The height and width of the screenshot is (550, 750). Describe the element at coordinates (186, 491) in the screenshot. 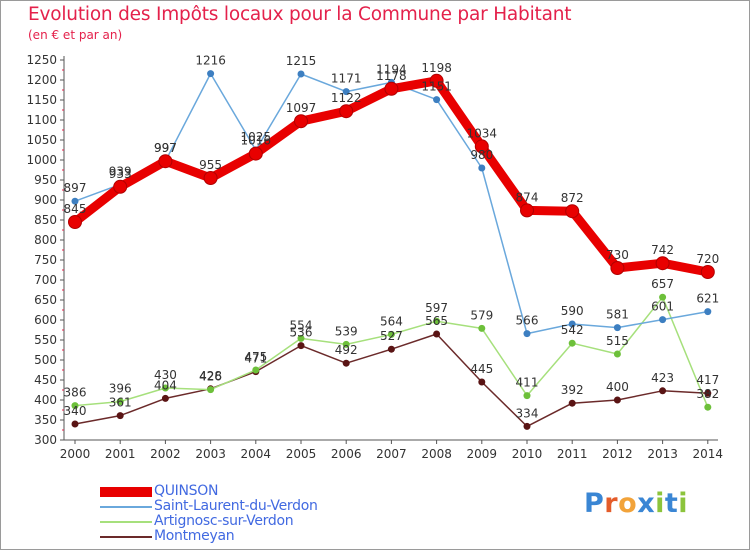

I see `legend-label: QUINSON` at that location.